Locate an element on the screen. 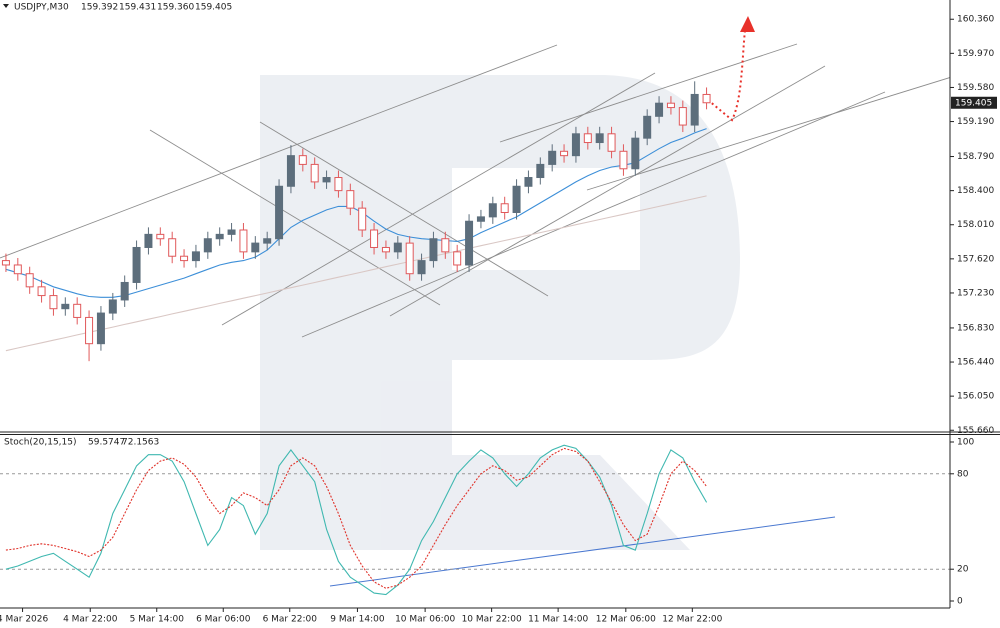  x-tick-label: 12 Mar 22:00 is located at coordinates (692, 620).